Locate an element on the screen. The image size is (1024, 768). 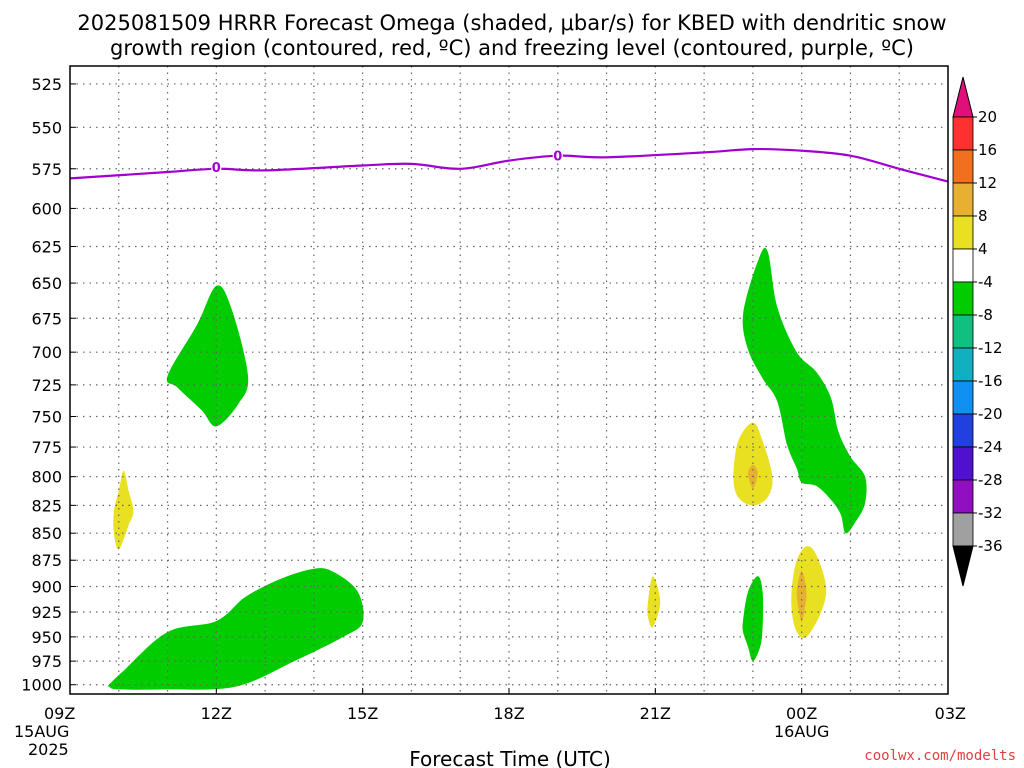
omega-colorbar: 20 16 12 8 4 -4 -8 -12 -16 -20 -24 -28 -32 -36 is located at coordinates (977, 331).